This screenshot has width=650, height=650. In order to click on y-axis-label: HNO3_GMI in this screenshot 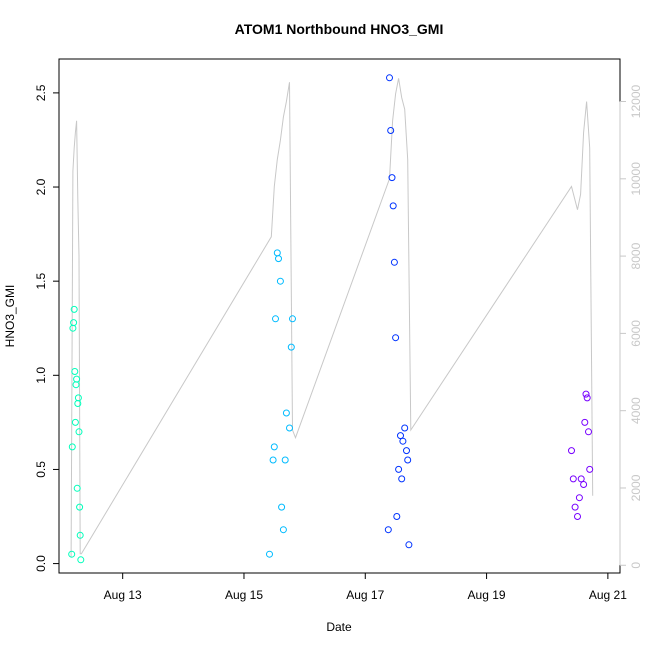, I will do `click(10, 316)`.